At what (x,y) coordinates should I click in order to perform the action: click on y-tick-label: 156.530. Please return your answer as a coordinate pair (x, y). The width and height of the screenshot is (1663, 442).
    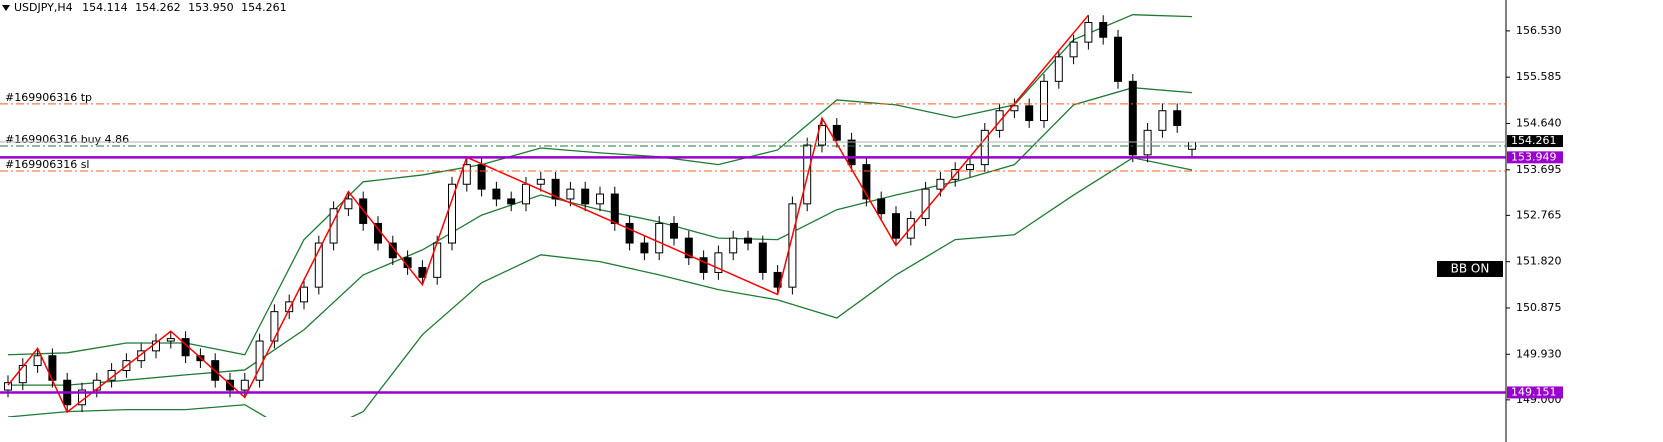
    Looking at the image, I should click on (1539, 30).